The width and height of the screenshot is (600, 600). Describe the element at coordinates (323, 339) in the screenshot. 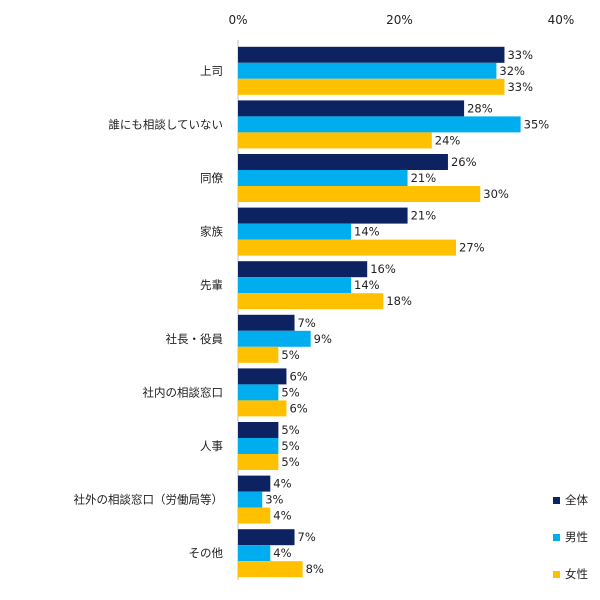

I see `data-label: 9%` at that location.